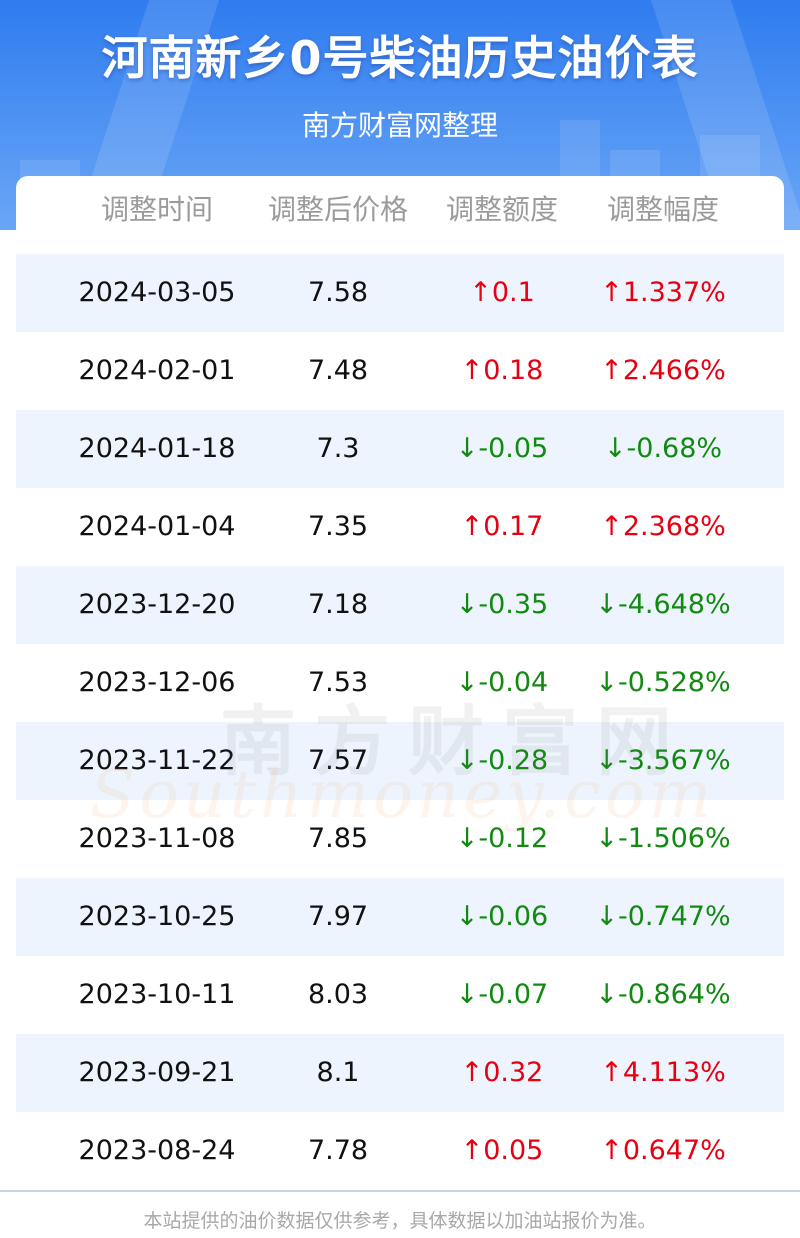  What do you see at coordinates (400, 1191) in the screenshot?
I see `footer-divider` at bounding box center [400, 1191].